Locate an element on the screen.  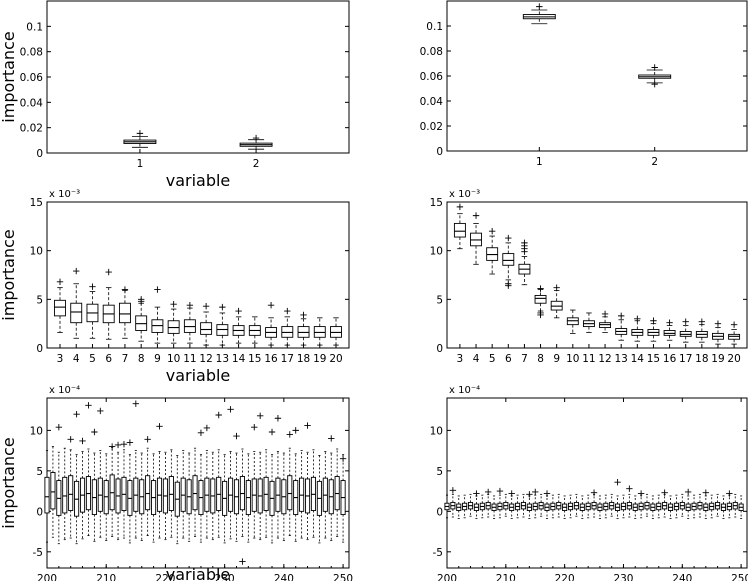
x-tick-label: 4 is located at coordinates (76, 359).